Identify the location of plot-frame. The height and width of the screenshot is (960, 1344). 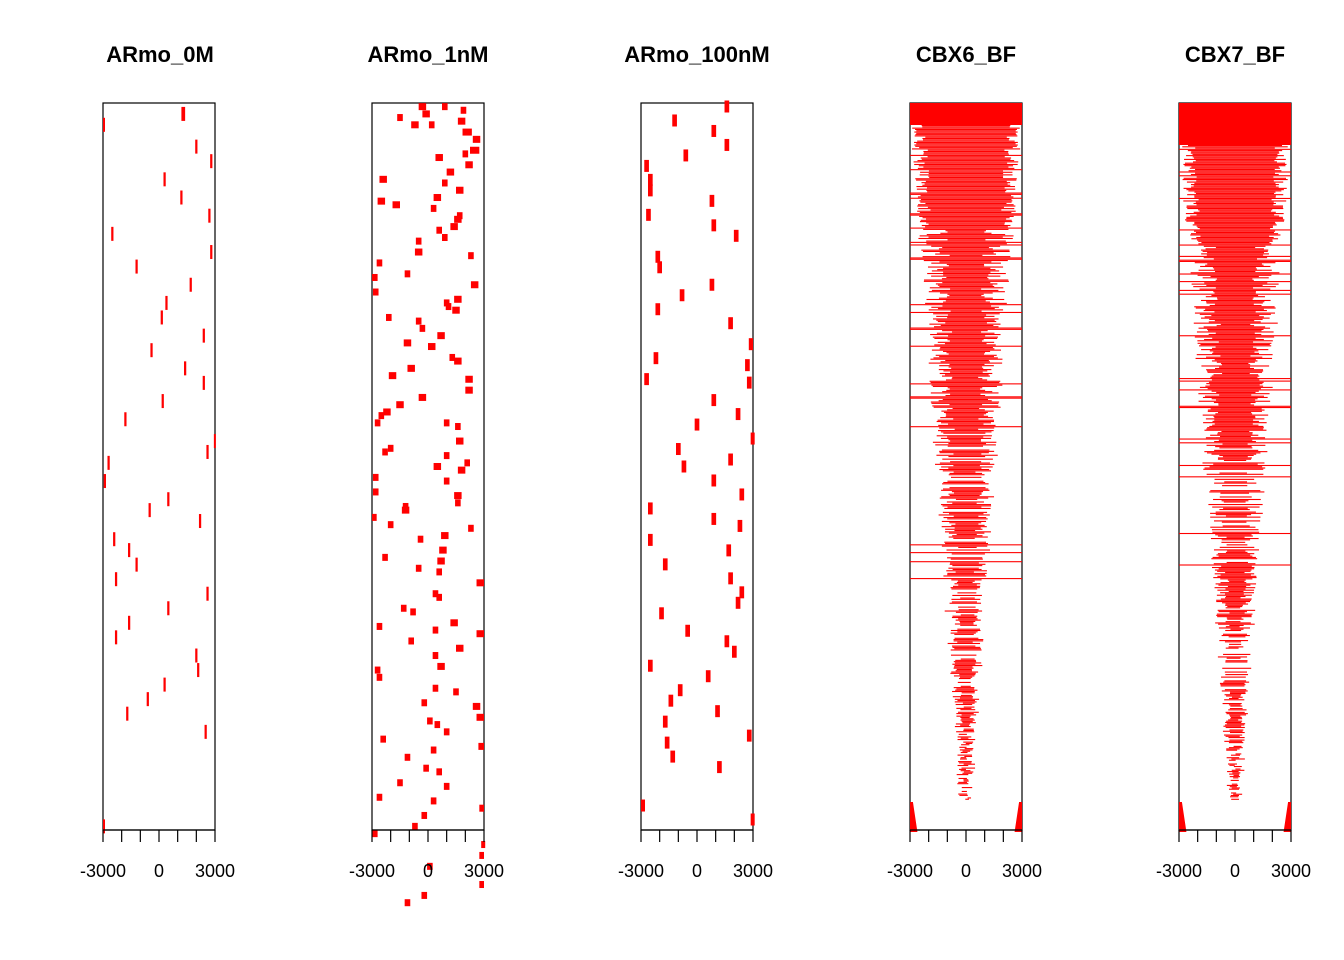
(159, 466).